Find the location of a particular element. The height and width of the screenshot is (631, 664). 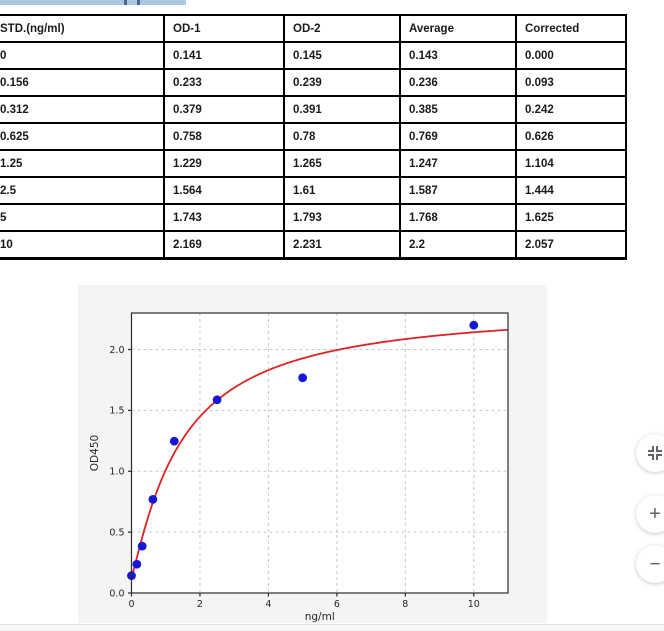

table-cell: 1.247 is located at coordinates (458, 163).